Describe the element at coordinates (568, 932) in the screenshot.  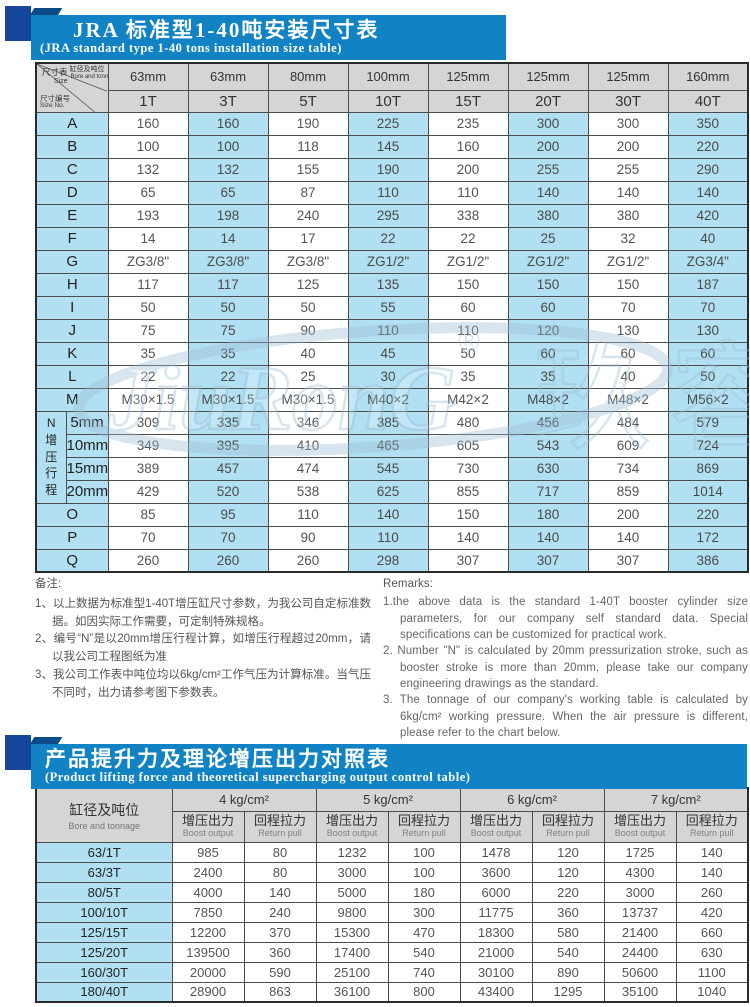
I see `table-cell: 580` at that location.